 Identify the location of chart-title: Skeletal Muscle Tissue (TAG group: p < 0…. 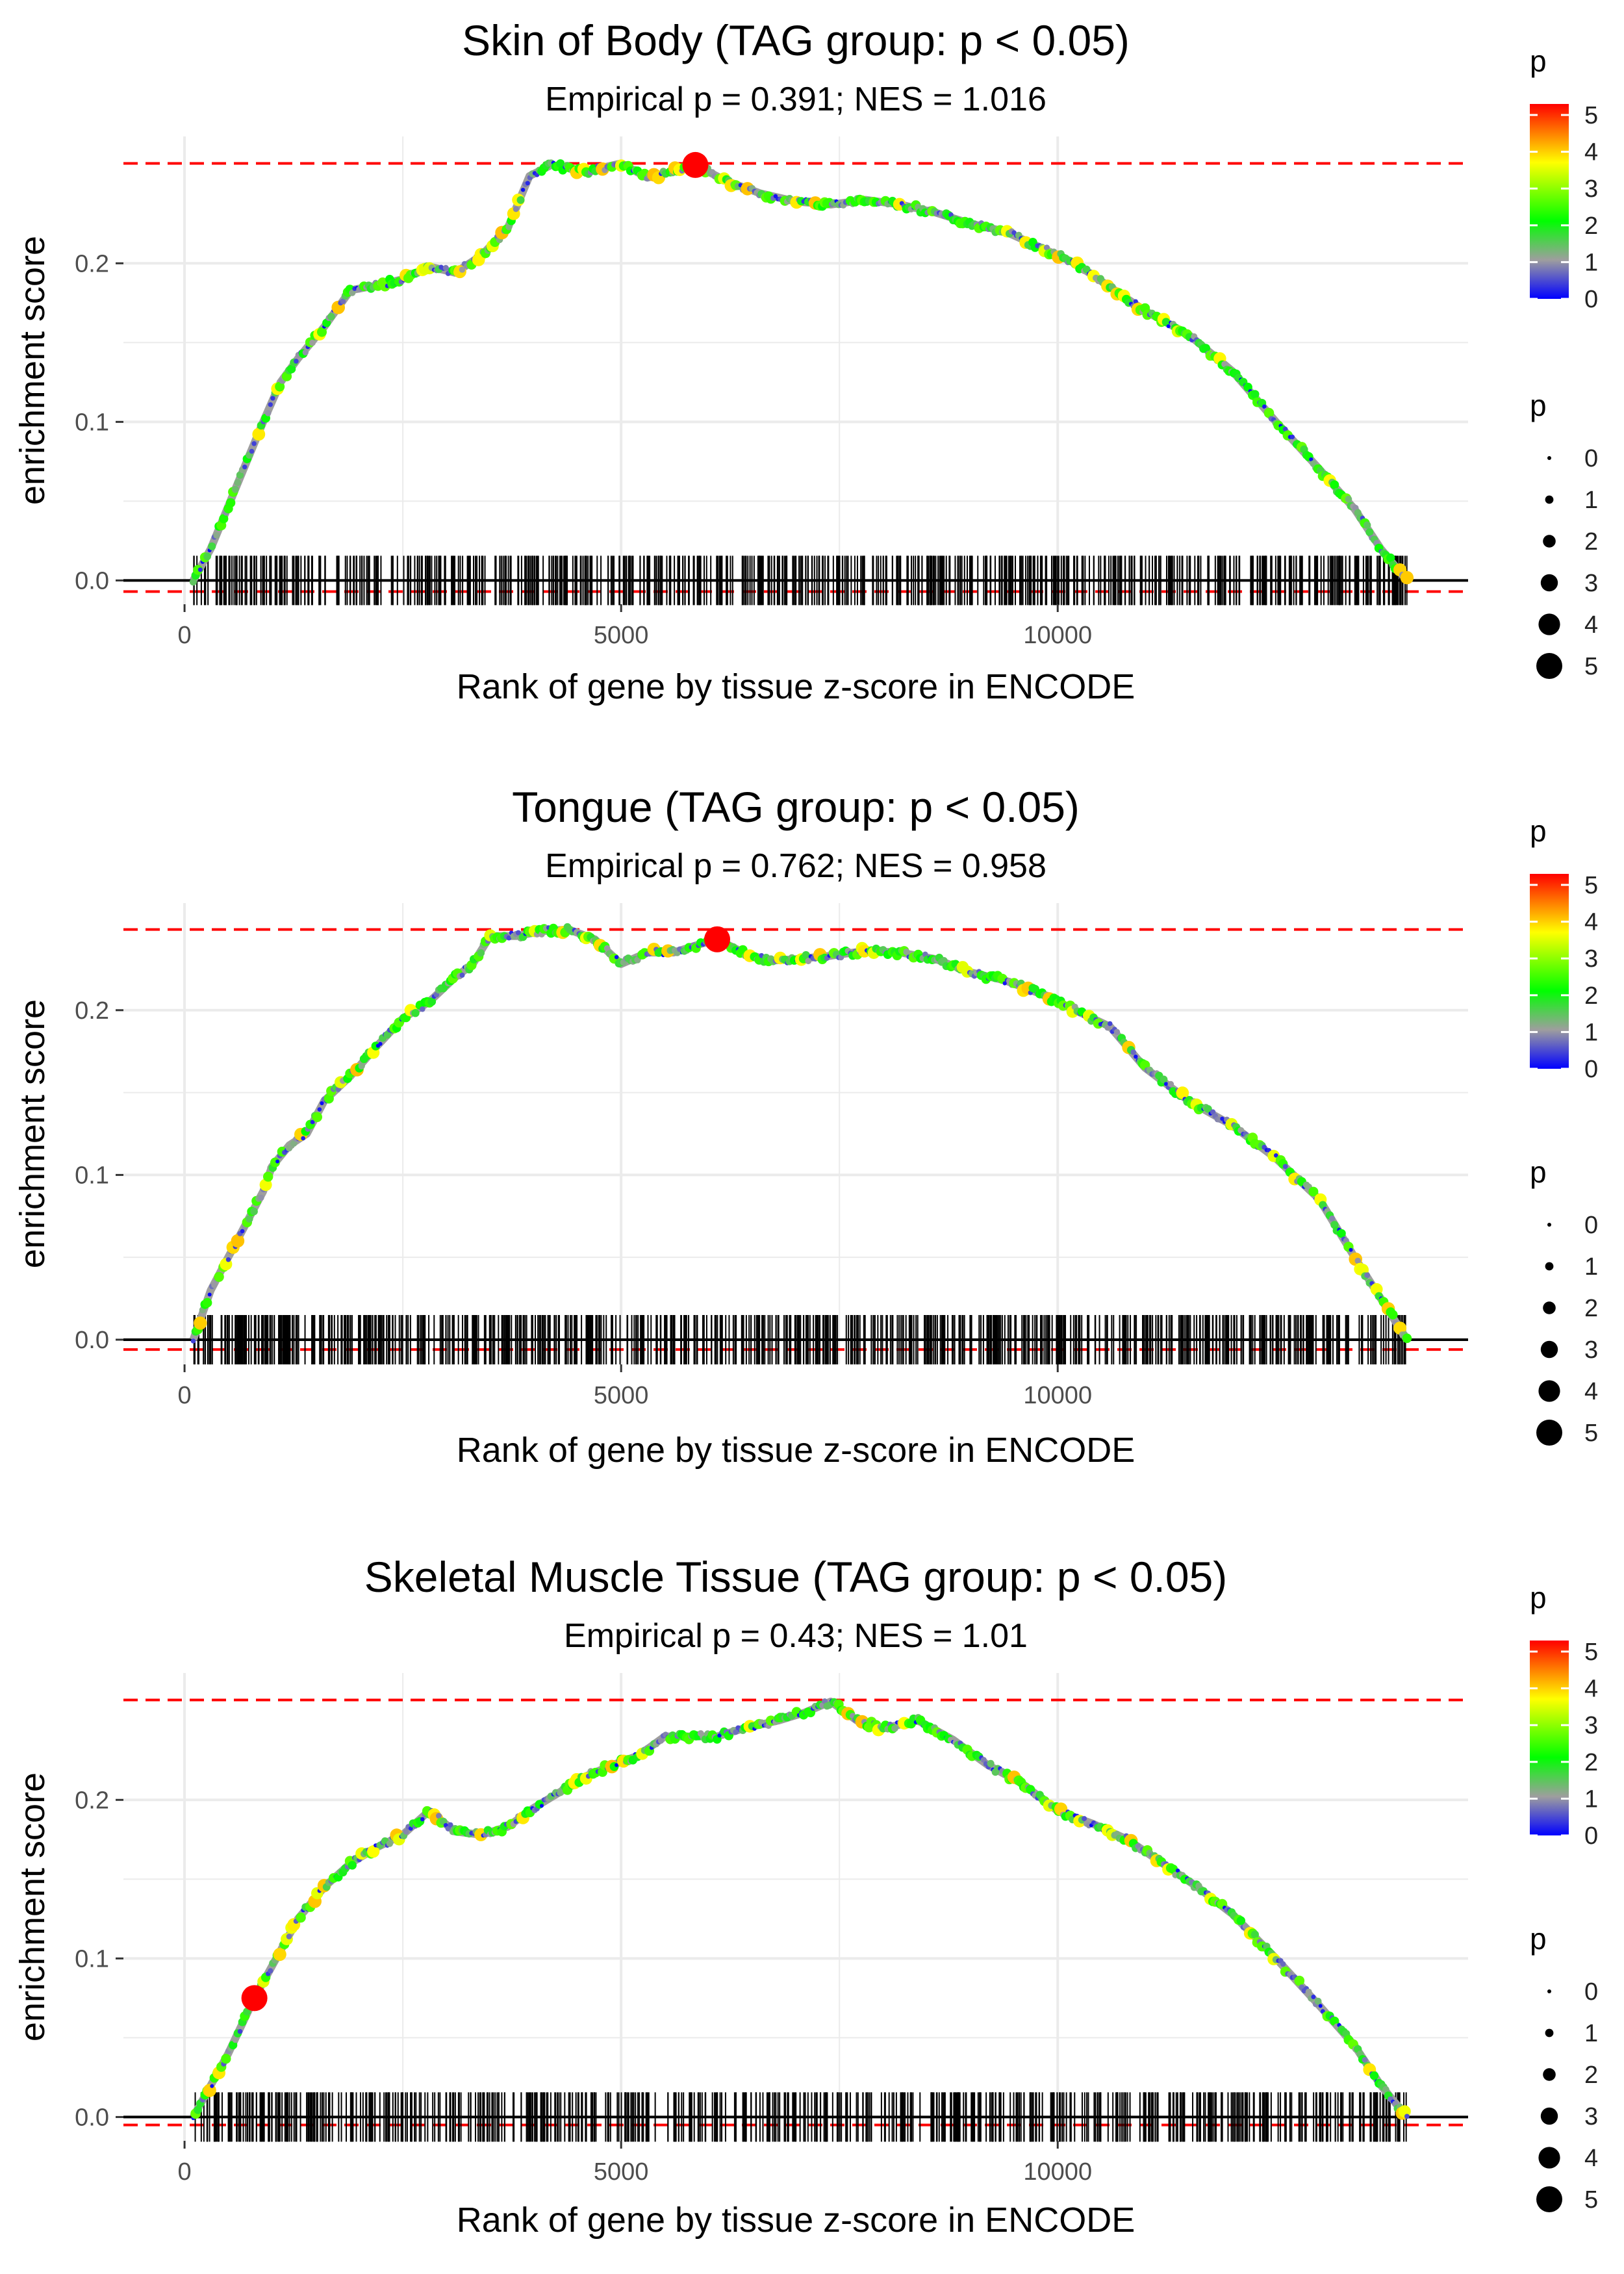
(796, 1577).